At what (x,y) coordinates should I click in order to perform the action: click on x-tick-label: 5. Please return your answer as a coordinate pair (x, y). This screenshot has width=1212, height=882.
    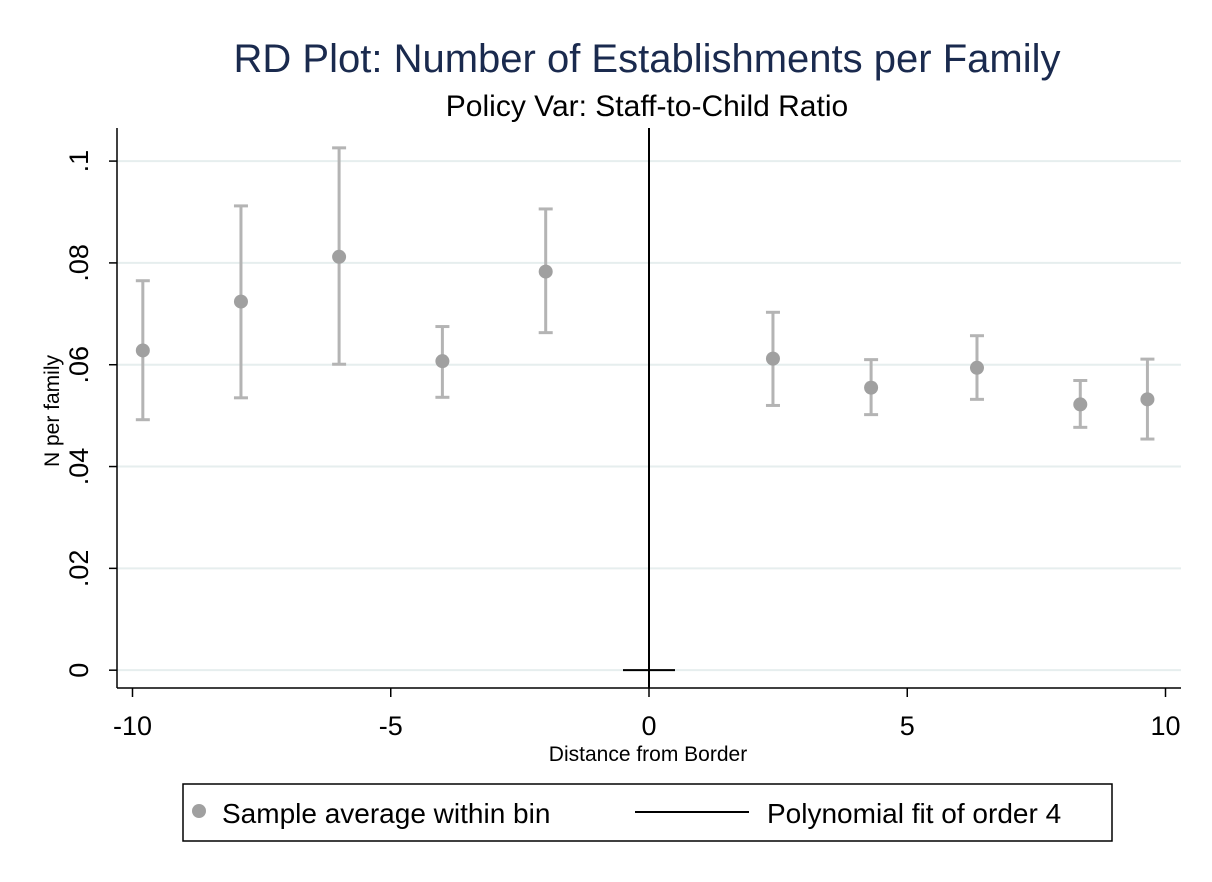
    Looking at the image, I should click on (907, 726).